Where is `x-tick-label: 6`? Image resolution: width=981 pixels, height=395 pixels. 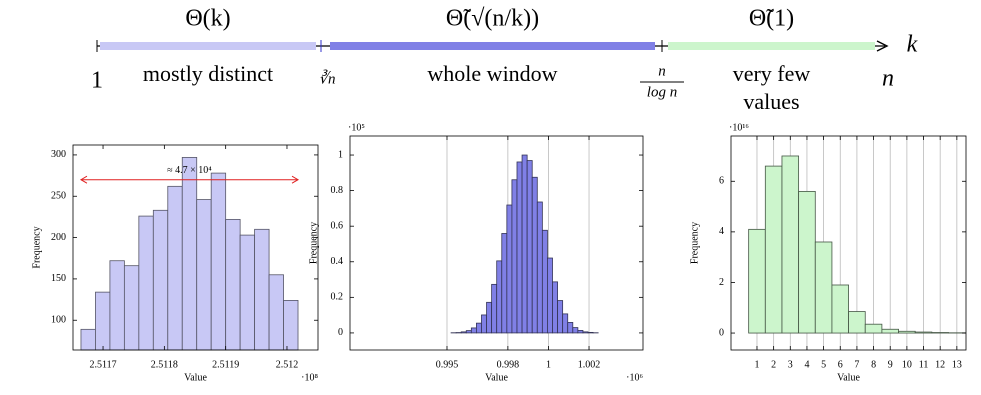 x-tick-label: 6 is located at coordinates (840, 364).